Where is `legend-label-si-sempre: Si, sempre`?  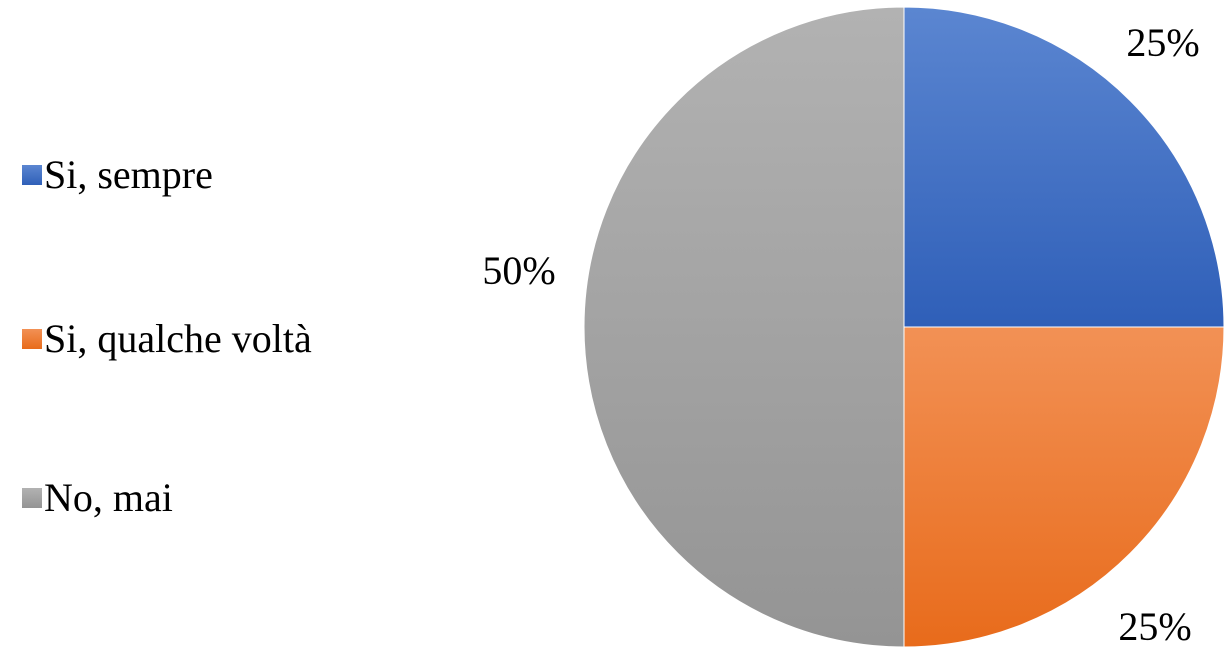 legend-label-si-sempre: Si, sempre is located at coordinates (128, 174).